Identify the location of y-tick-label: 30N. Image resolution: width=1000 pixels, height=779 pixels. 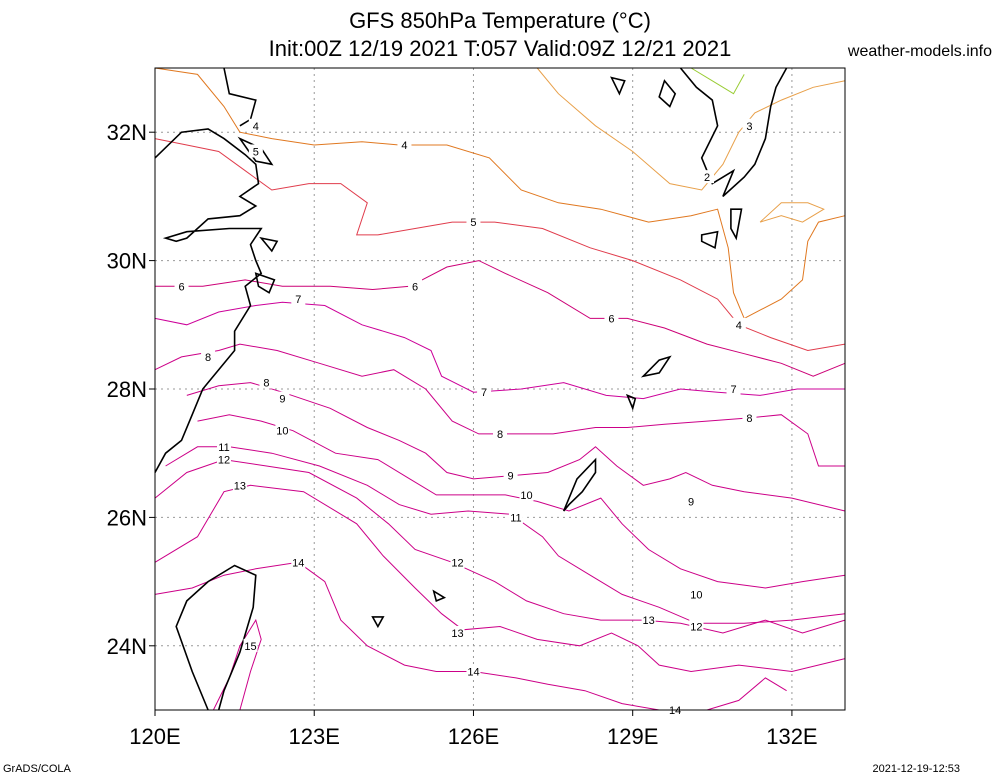
(127, 261).